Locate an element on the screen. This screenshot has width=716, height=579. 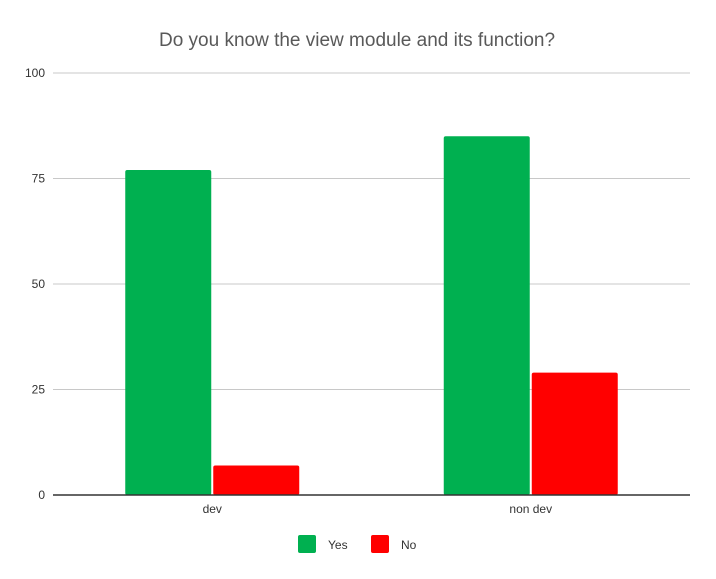
y-tick-label: 25 is located at coordinates (39, 390).